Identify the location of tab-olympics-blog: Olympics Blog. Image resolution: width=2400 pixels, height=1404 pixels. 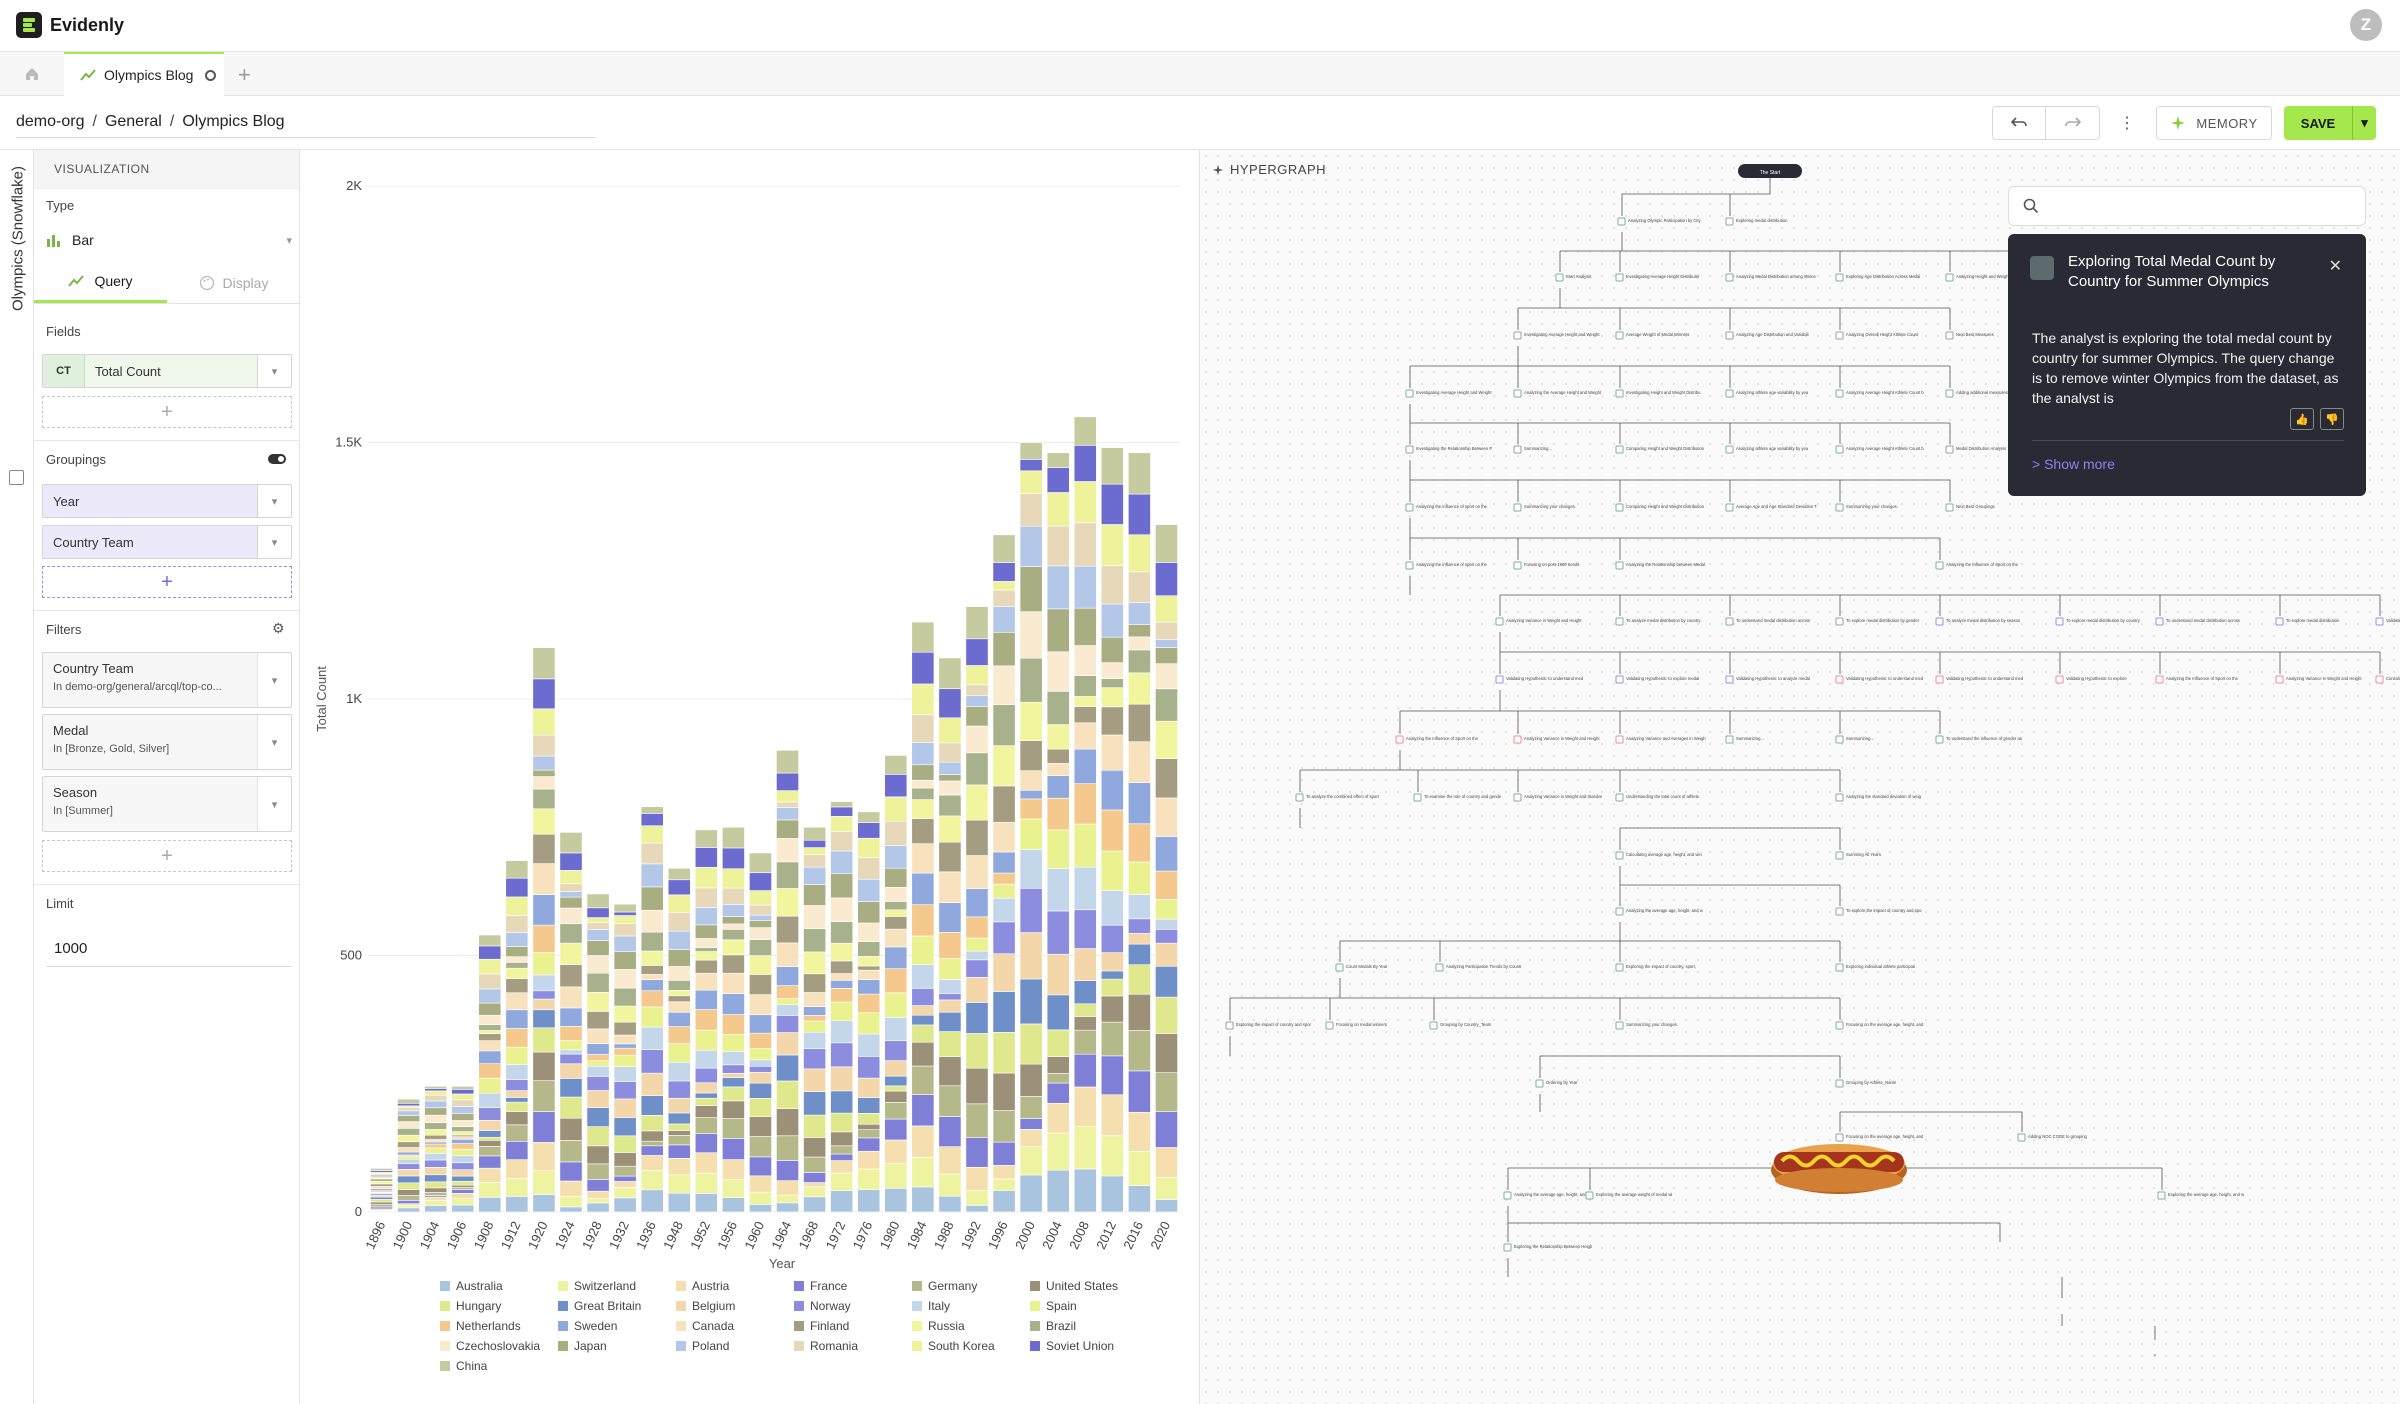
(144, 74).